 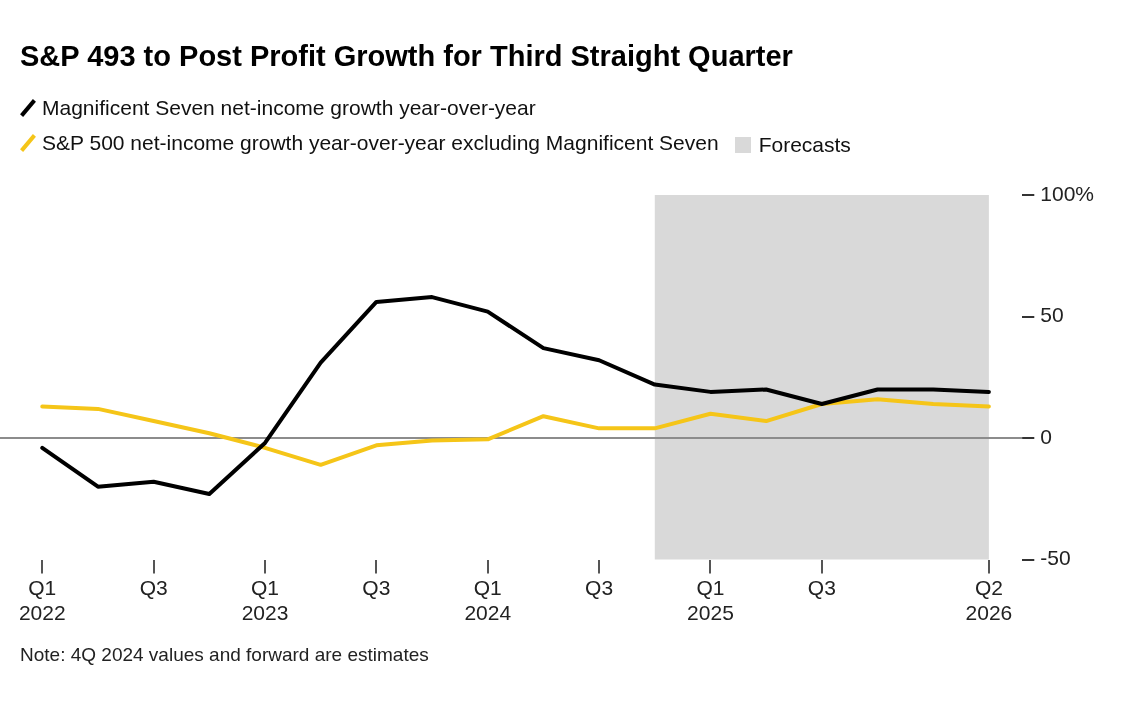 What do you see at coordinates (1052, 315) in the screenshot?
I see `y-tick-label: 50` at bounding box center [1052, 315].